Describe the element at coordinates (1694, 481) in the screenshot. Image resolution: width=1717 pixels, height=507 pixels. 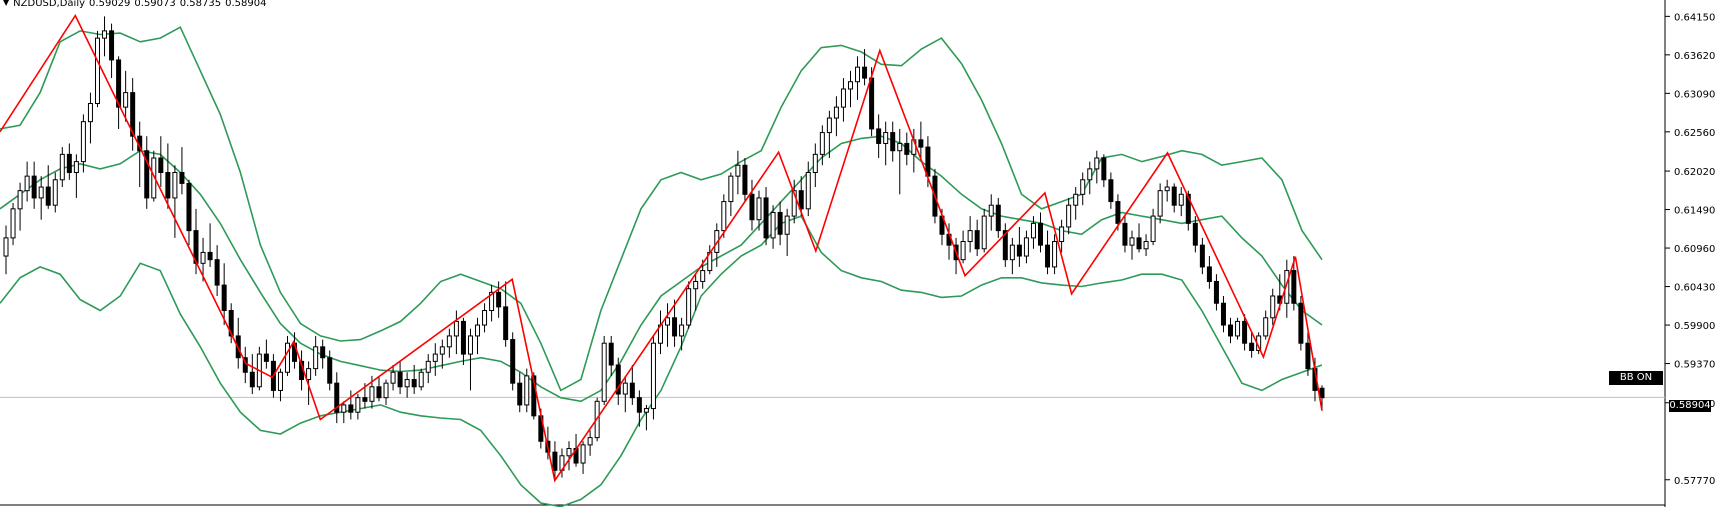
I see `tick-label: 0.57770` at that location.